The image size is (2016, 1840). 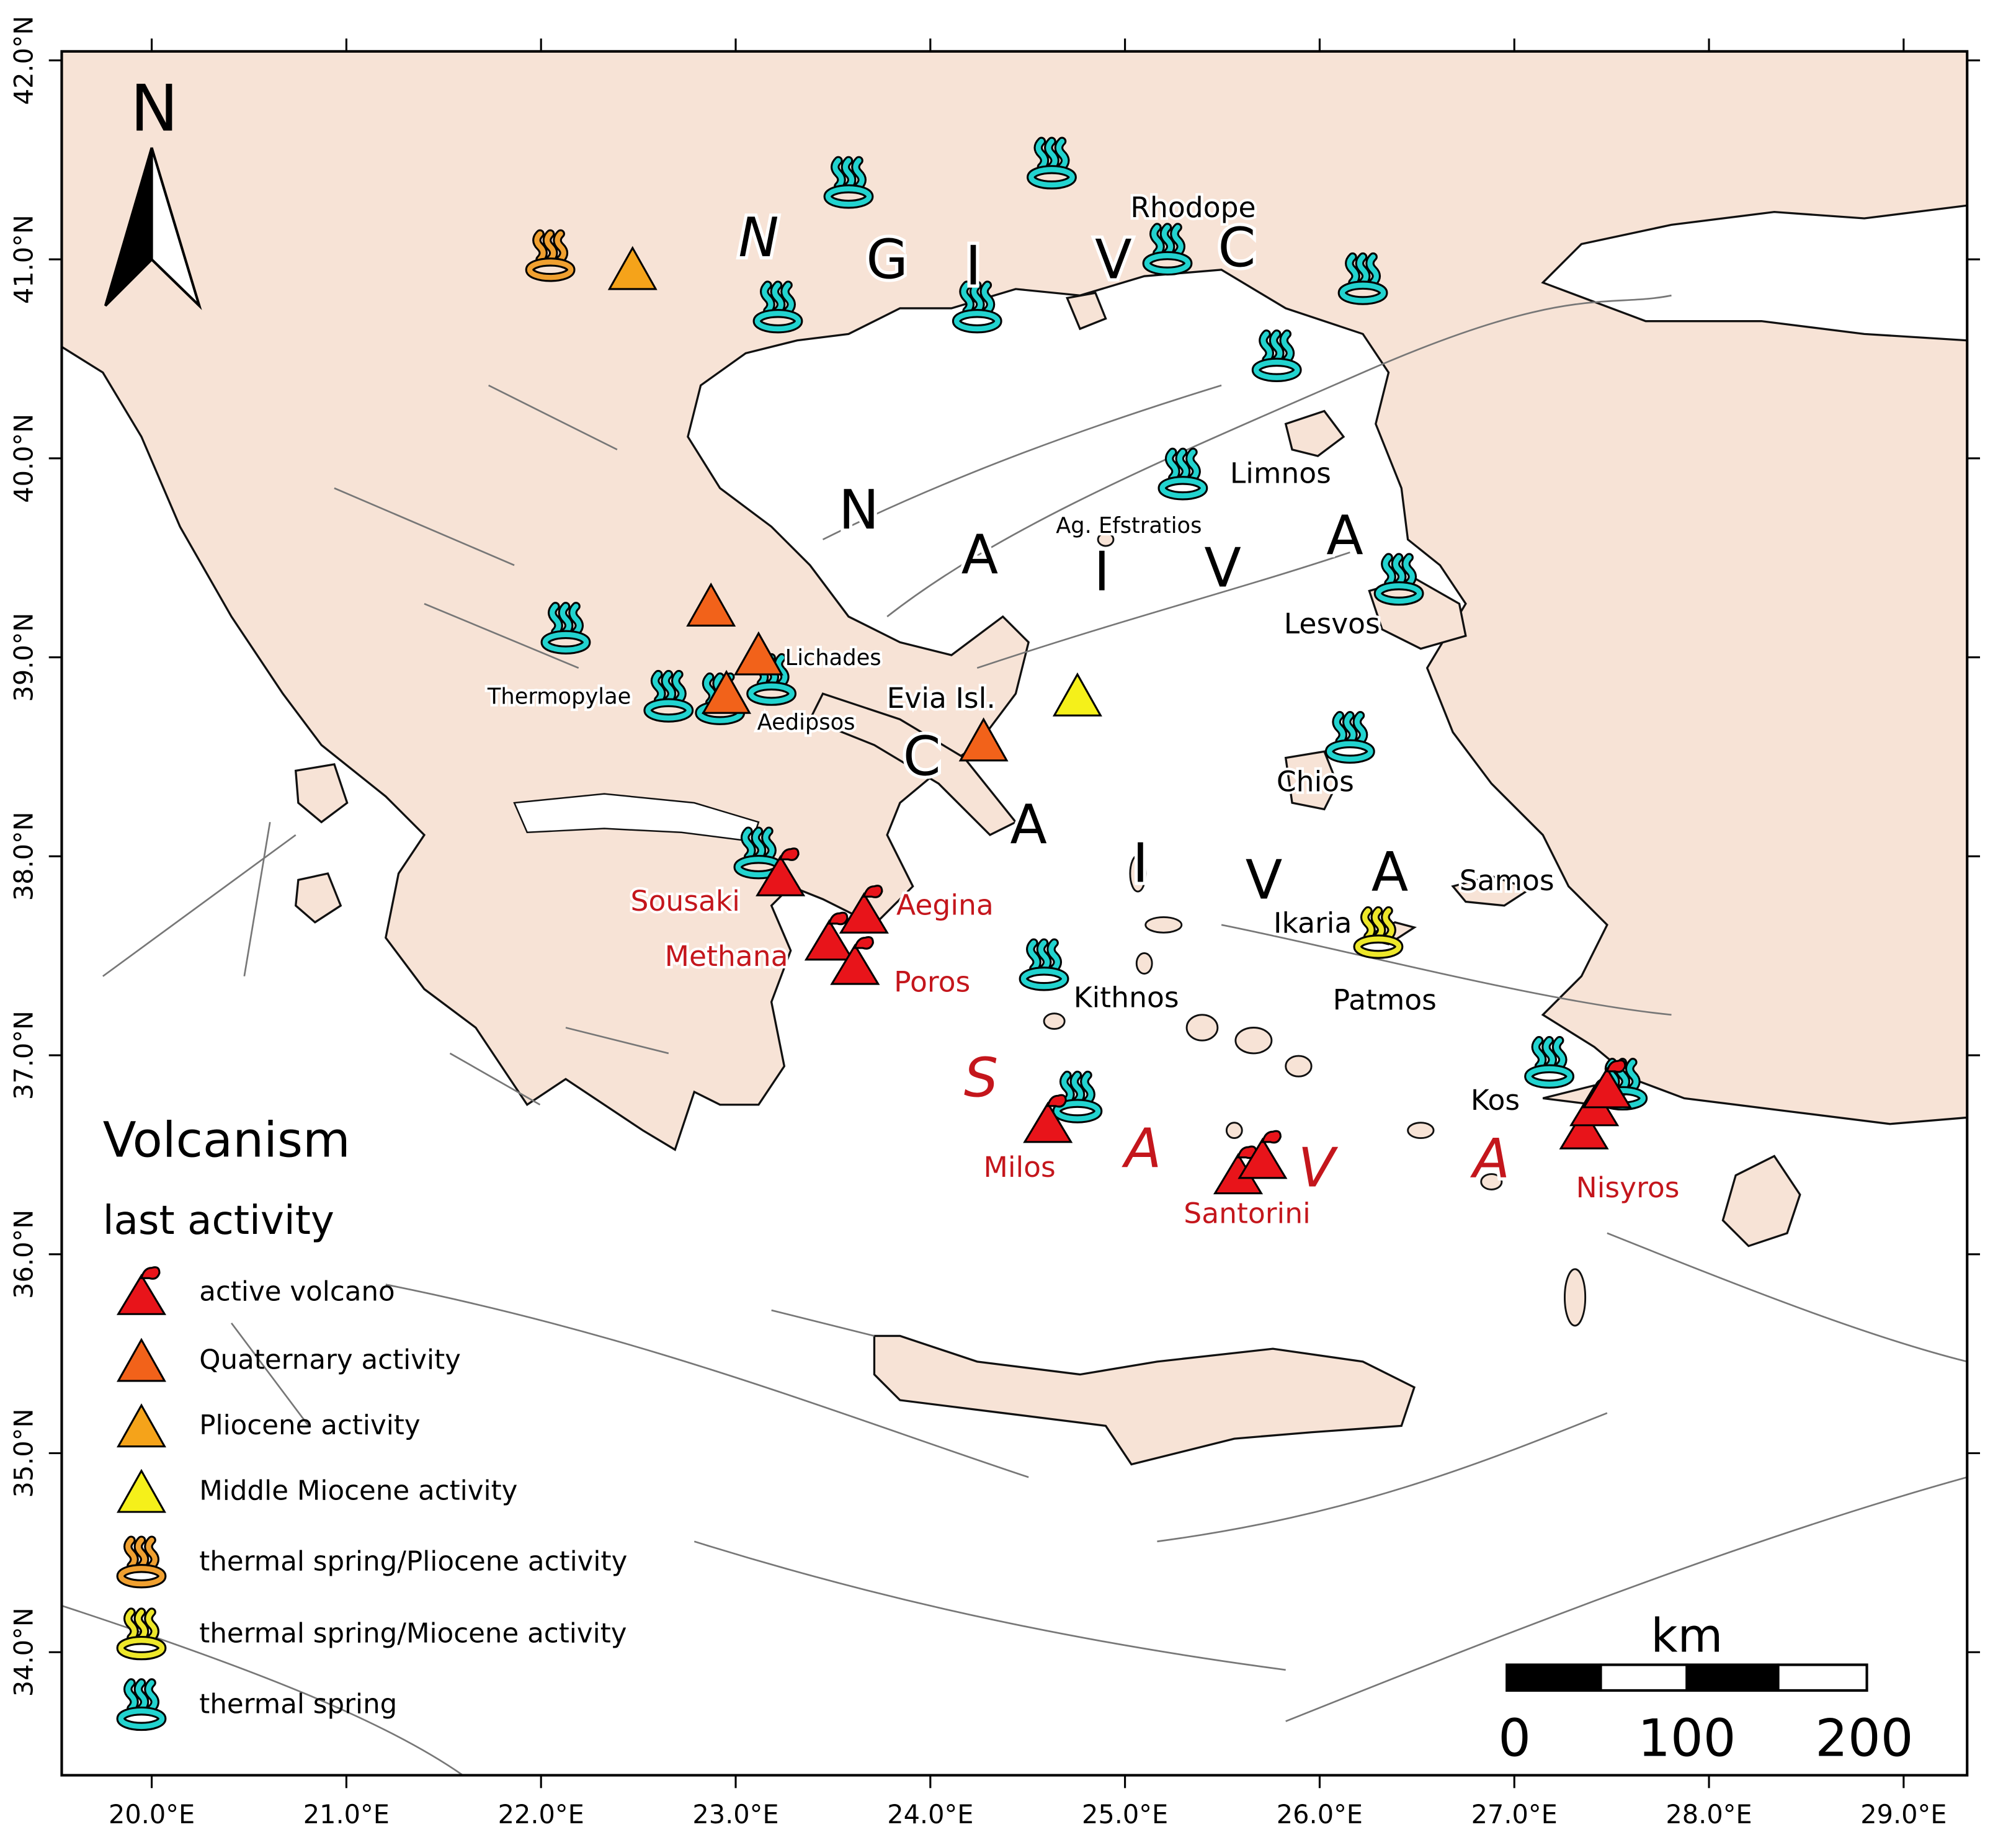 I want to click on island-zakynthos, so click(x=318, y=898).